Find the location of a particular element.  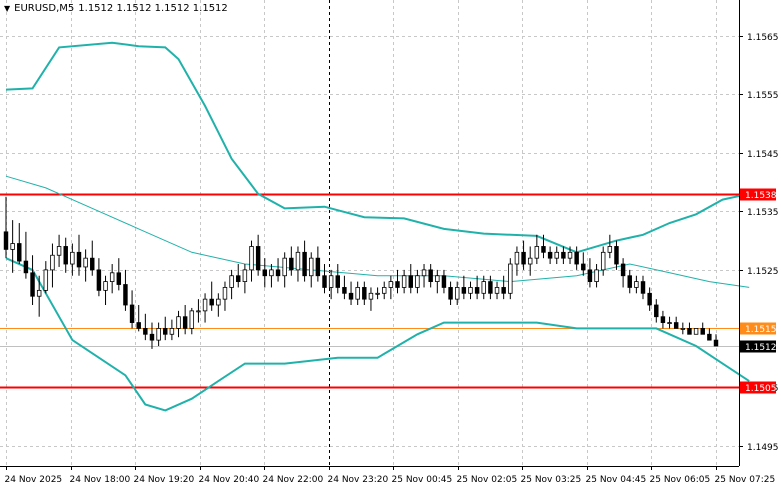

x-tick-label: 25 Nov 06:05 is located at coordinates (680, 480).